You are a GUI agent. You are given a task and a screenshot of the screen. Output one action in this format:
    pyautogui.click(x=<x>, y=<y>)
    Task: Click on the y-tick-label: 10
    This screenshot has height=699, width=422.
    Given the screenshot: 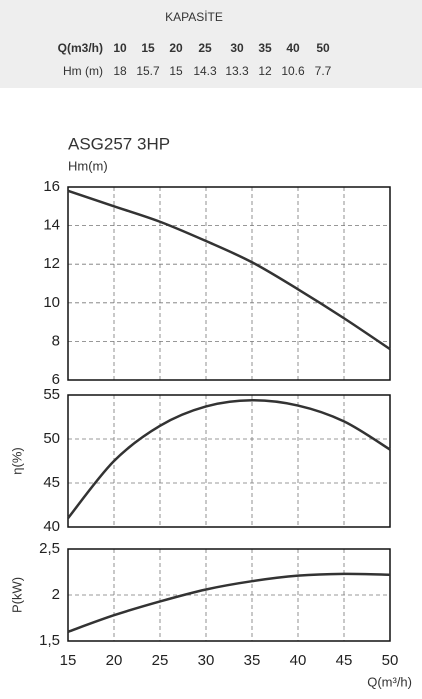 What is the action you would take?
    pyautogui.click(x=51, y=302)
    